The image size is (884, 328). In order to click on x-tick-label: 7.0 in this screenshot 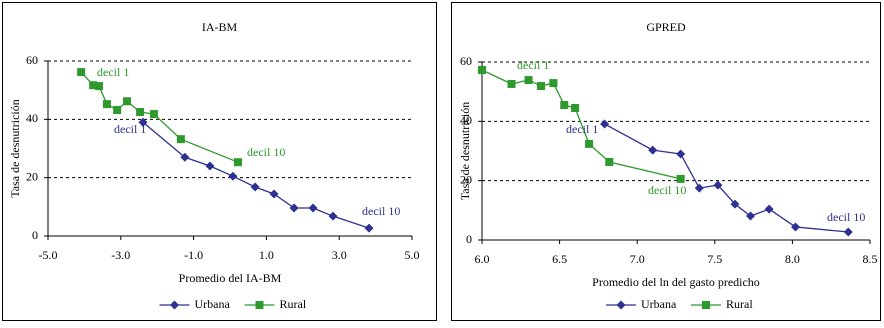, I will do `click(637, 259)`.